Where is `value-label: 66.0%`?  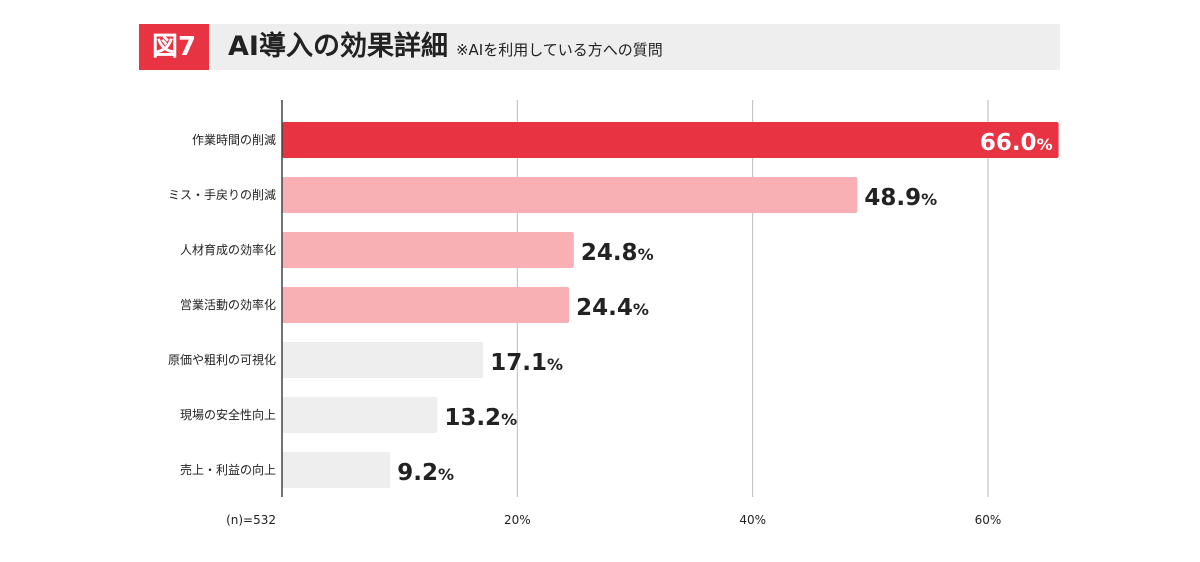 value-label: 66.0% is located at coordinates (1016, 143).